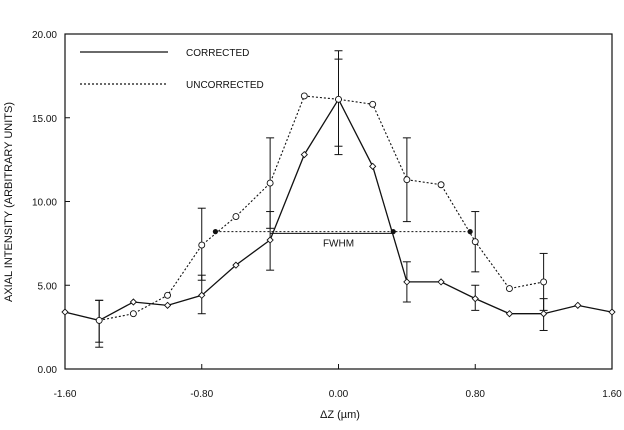 This screenshot has width=624, height=430. I want to click on y-tick-label: 15.00, so click(44, 119).